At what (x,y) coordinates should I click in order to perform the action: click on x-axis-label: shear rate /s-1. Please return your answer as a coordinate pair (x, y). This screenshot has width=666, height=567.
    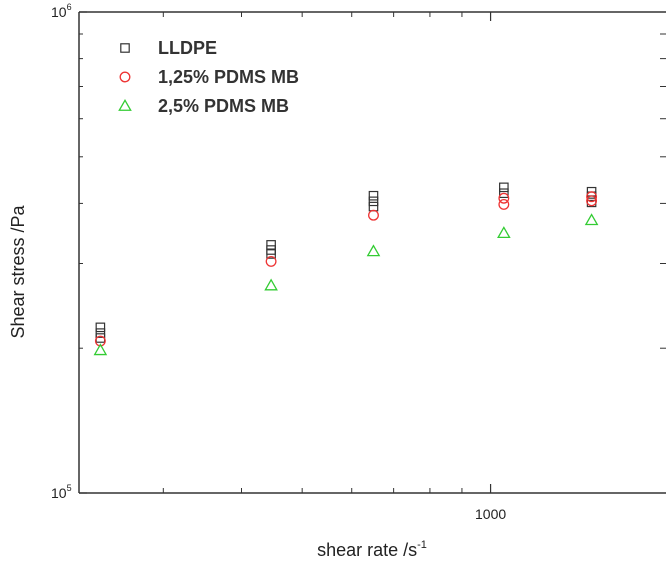
    Looking at the image, I should click on (372, 549).